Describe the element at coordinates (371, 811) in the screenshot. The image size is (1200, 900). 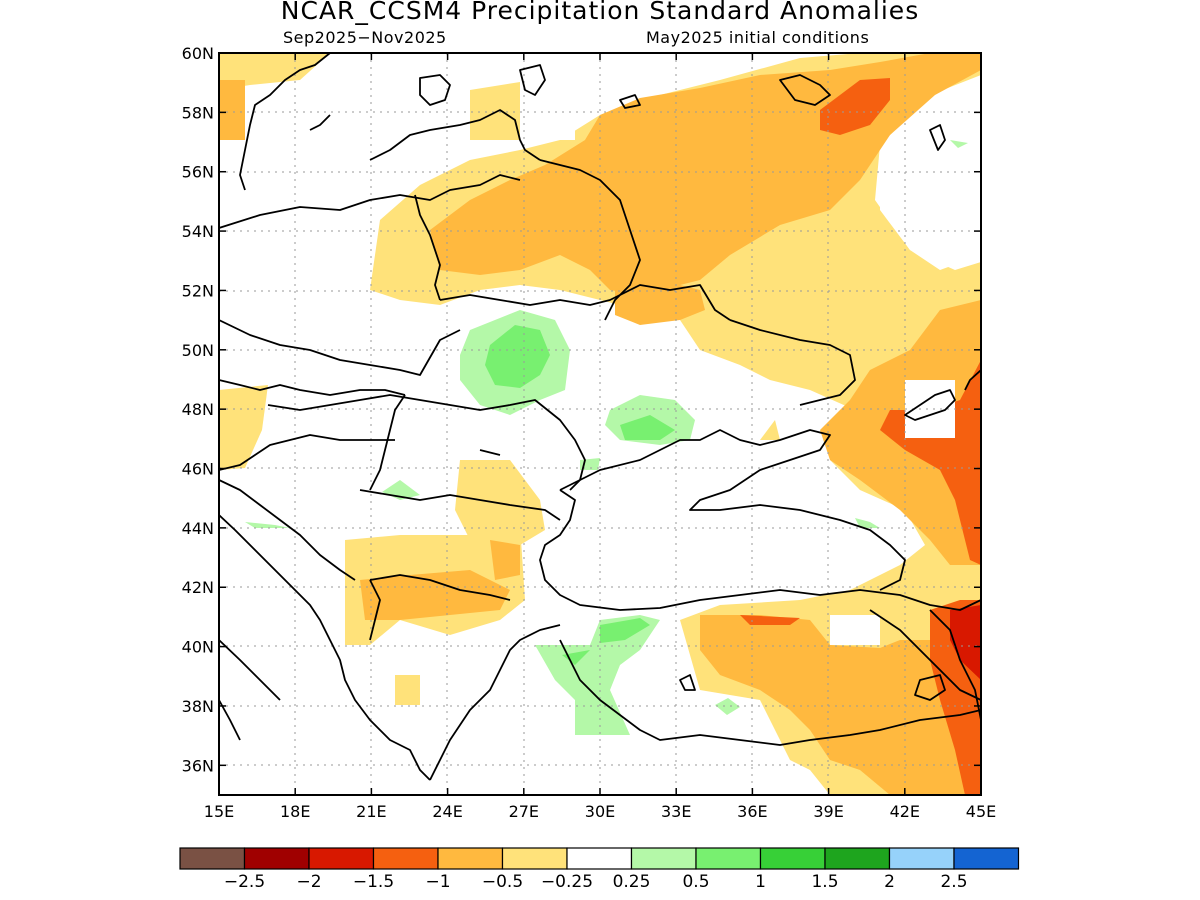
I see `lon-tick-label: 21E` at that location.